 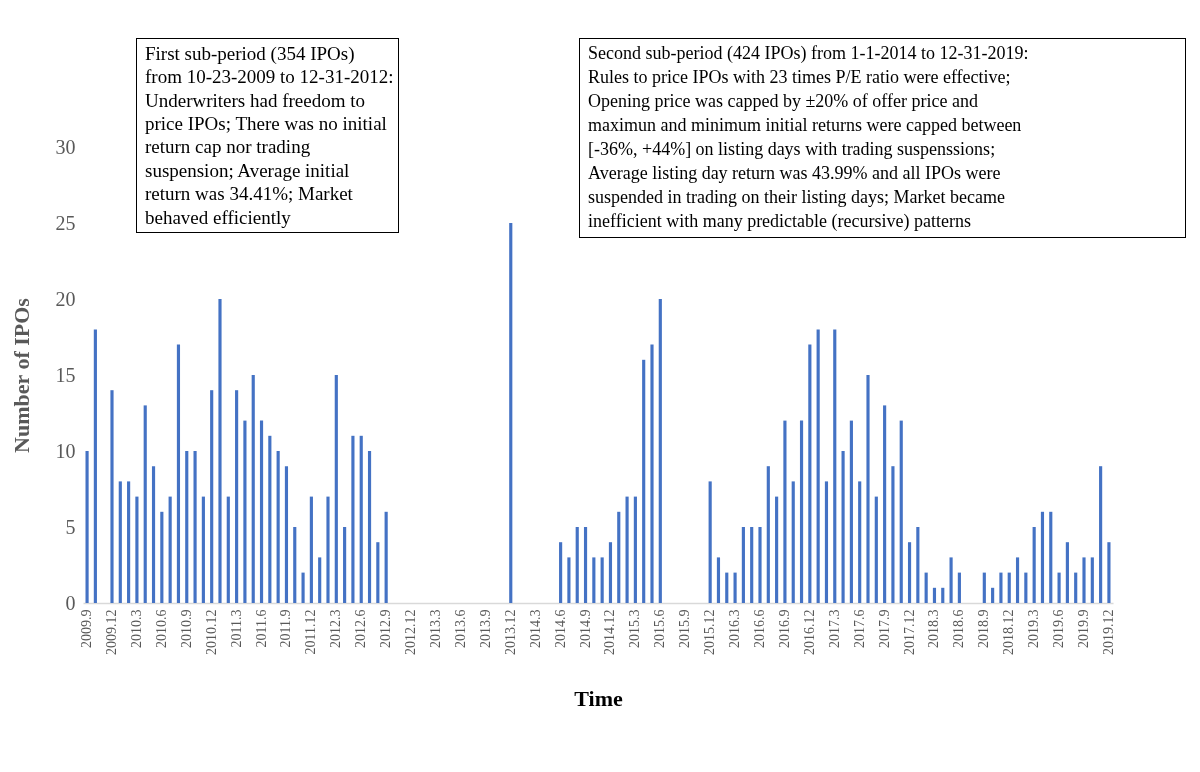 What do you see at coordinates (660, 628) in the screenshot?
I see `x-tick-label: 2015.6` at bounding box center [660, 628].